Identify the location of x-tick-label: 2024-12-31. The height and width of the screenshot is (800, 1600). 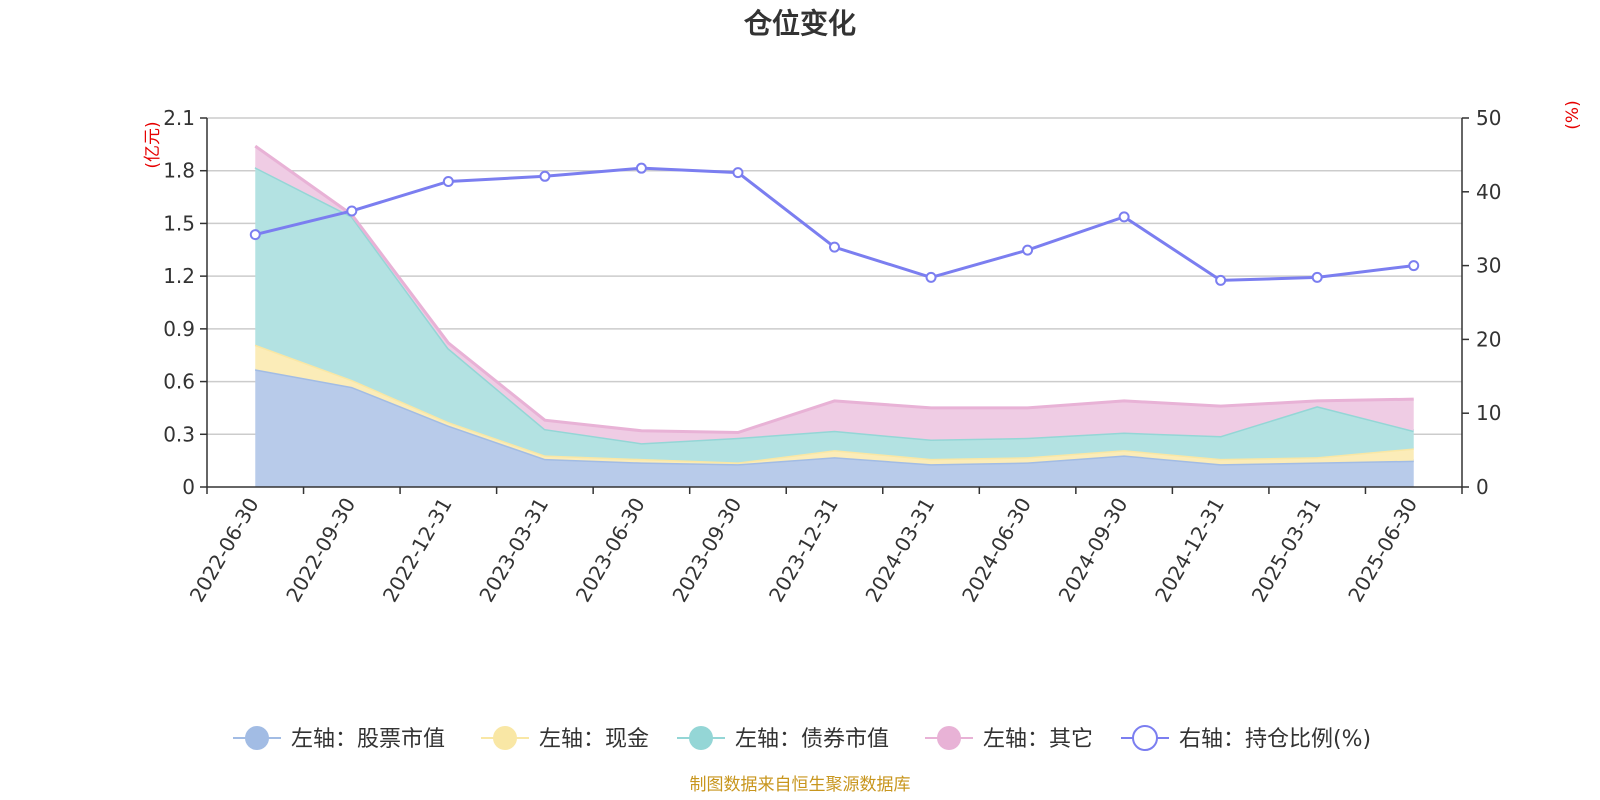
(1189, 550).